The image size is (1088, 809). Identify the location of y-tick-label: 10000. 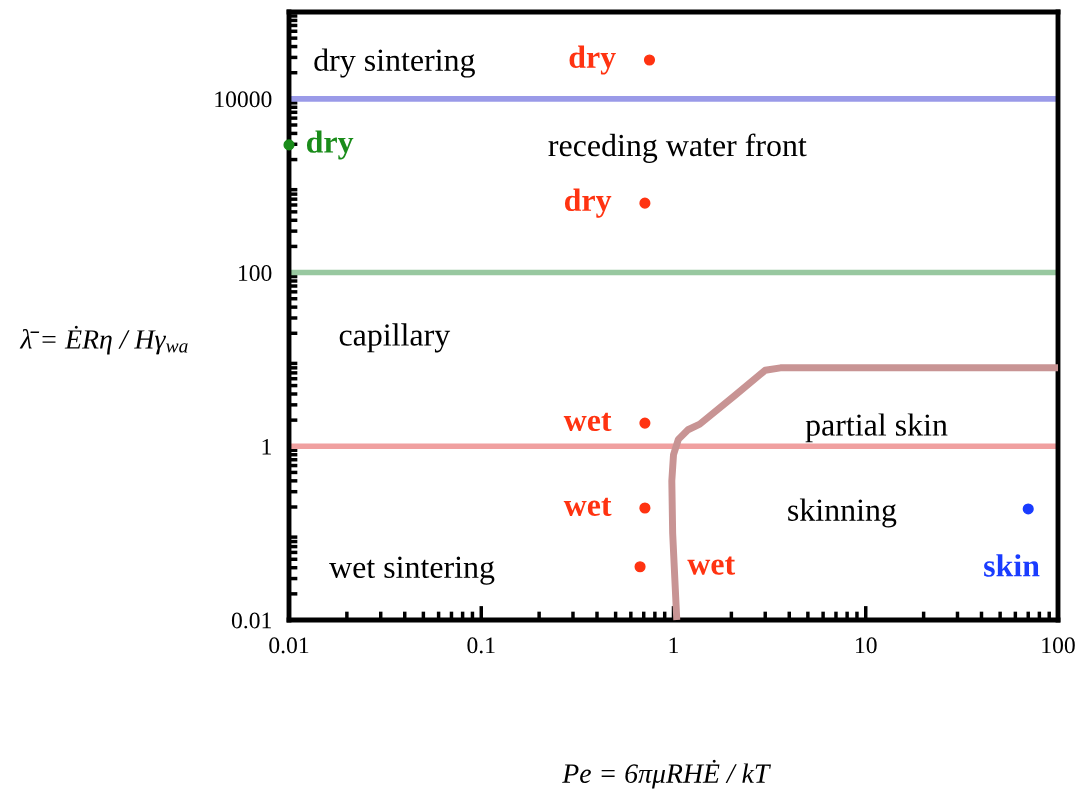
(243, 99).